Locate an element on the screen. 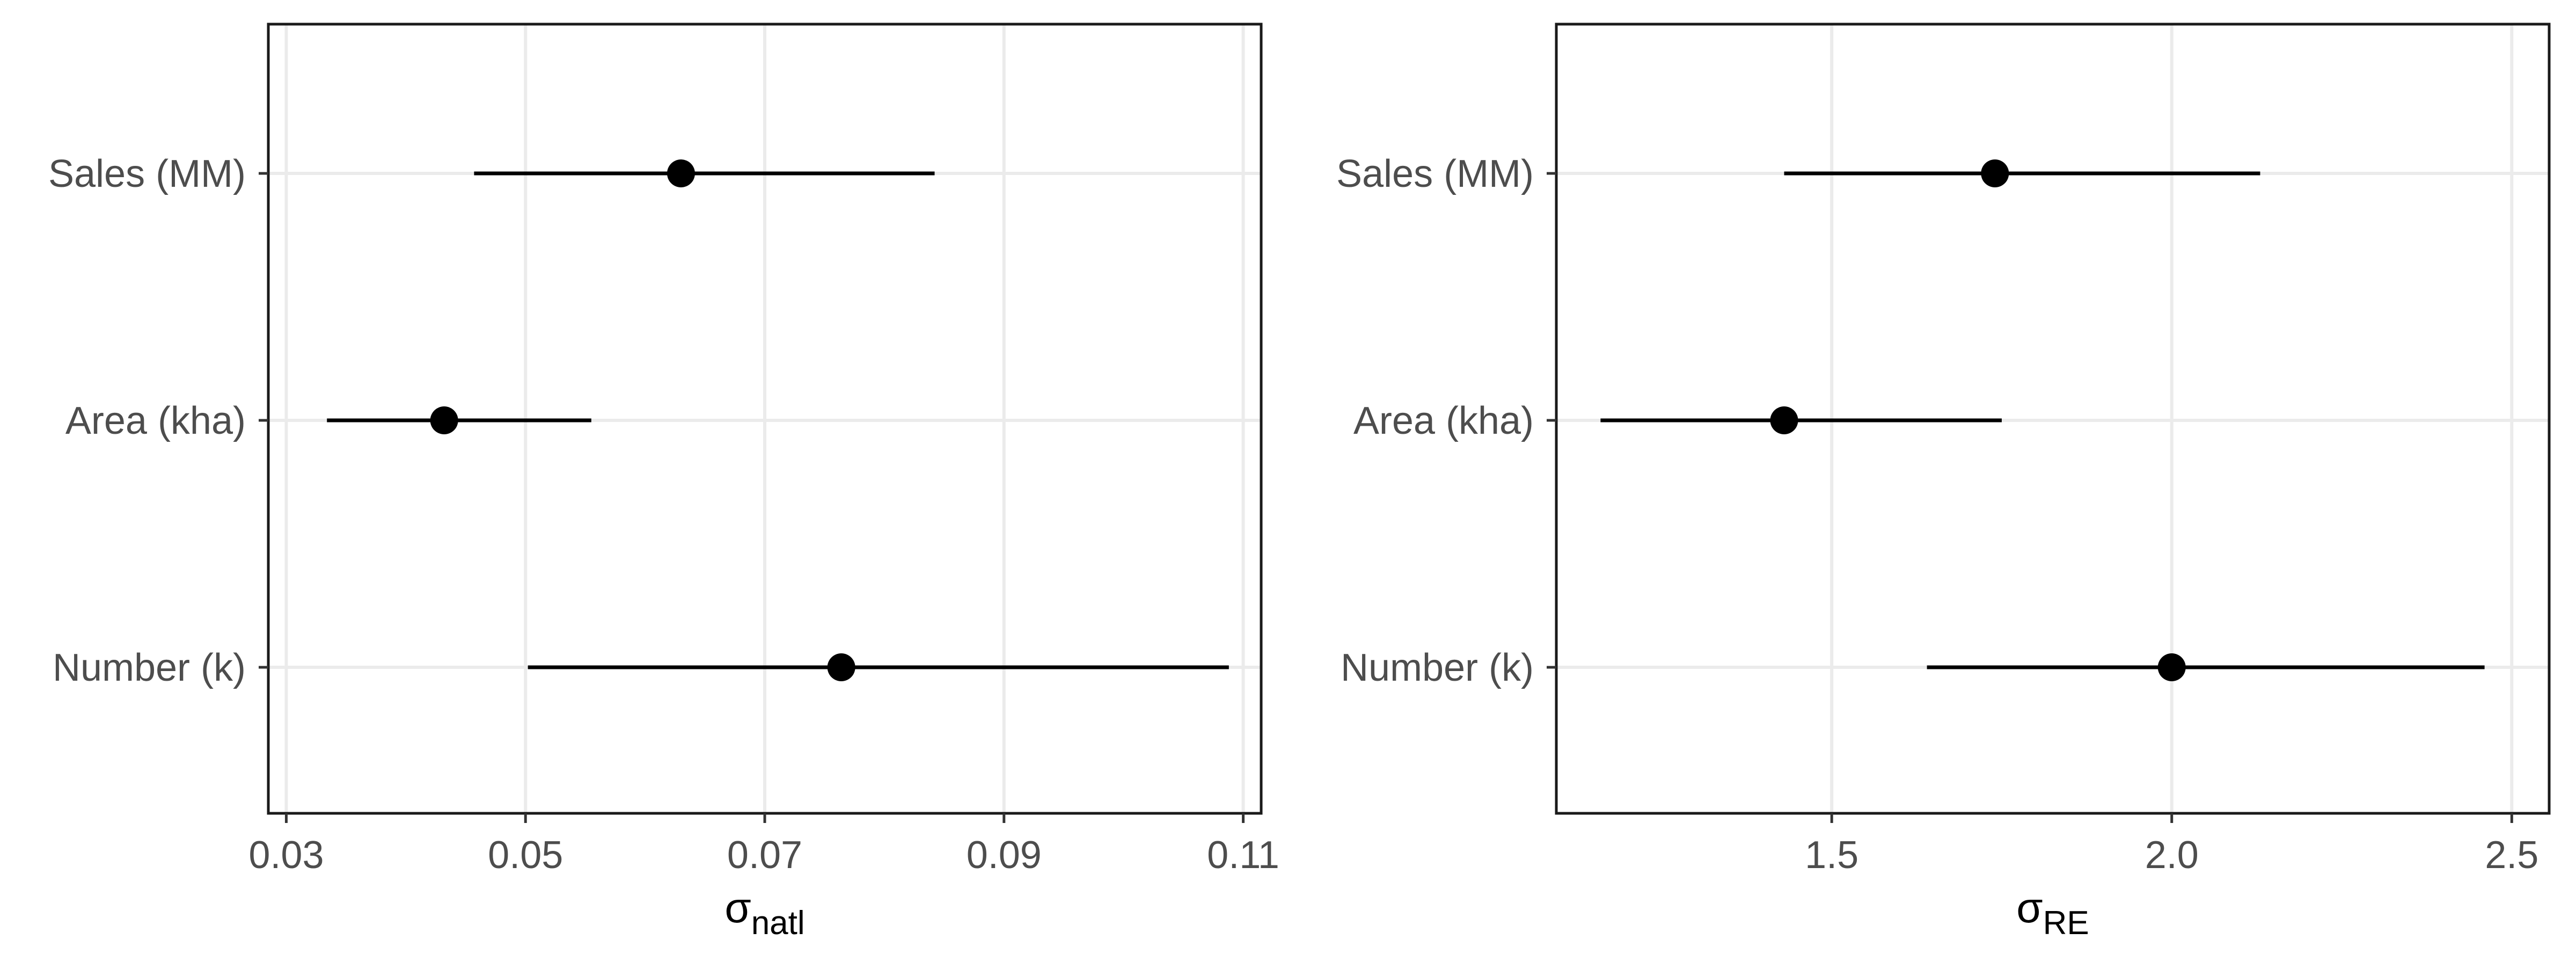  x-tick-label: 2.0 is located at coordinates (2172, 855).